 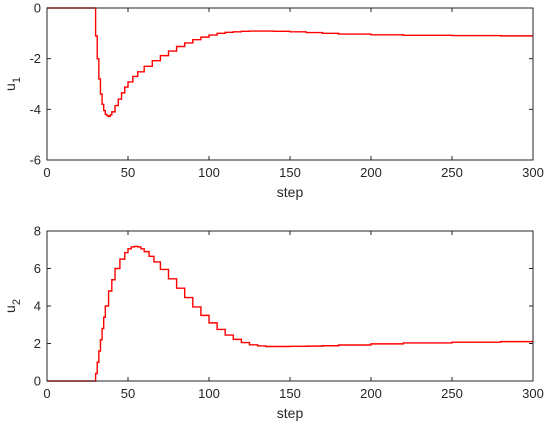 What do you see at coordinates (12, 84) in the screenshot?
I see `y-axis-label: u1` at bounding box center [12, 84].